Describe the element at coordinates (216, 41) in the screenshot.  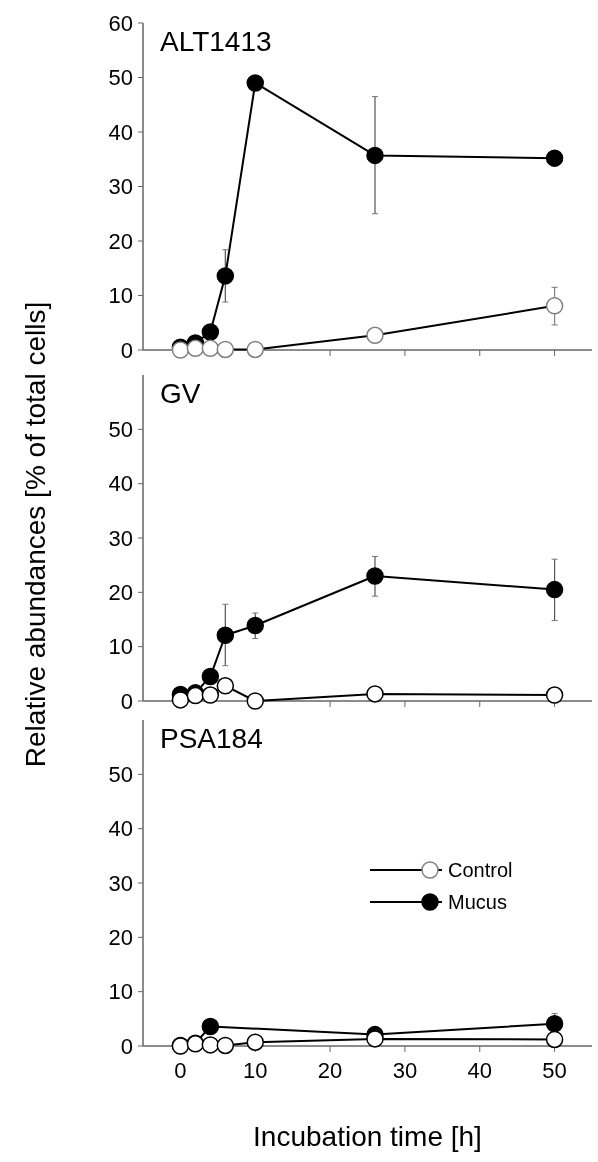
I see `chart-title: ALT1413` at that location.